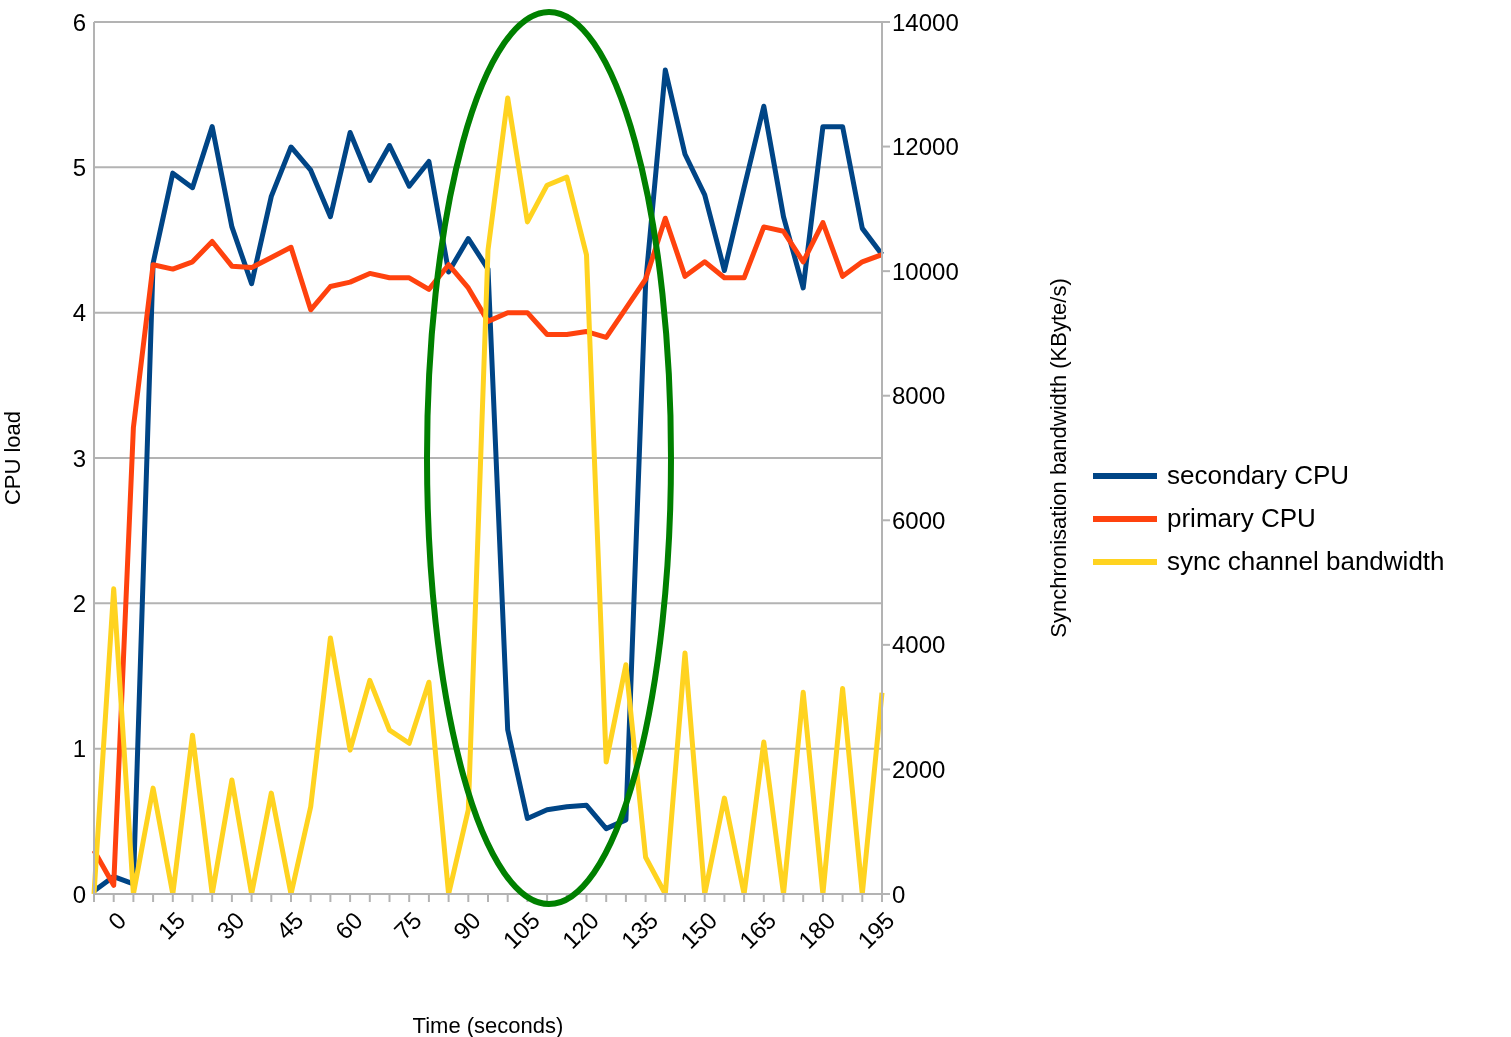 The width and height of the screenshot is (1511, 1037). Describe the element at coordinates (1258, 475) in the screenshot. I see `legend-label: secondary CPU` at that location.